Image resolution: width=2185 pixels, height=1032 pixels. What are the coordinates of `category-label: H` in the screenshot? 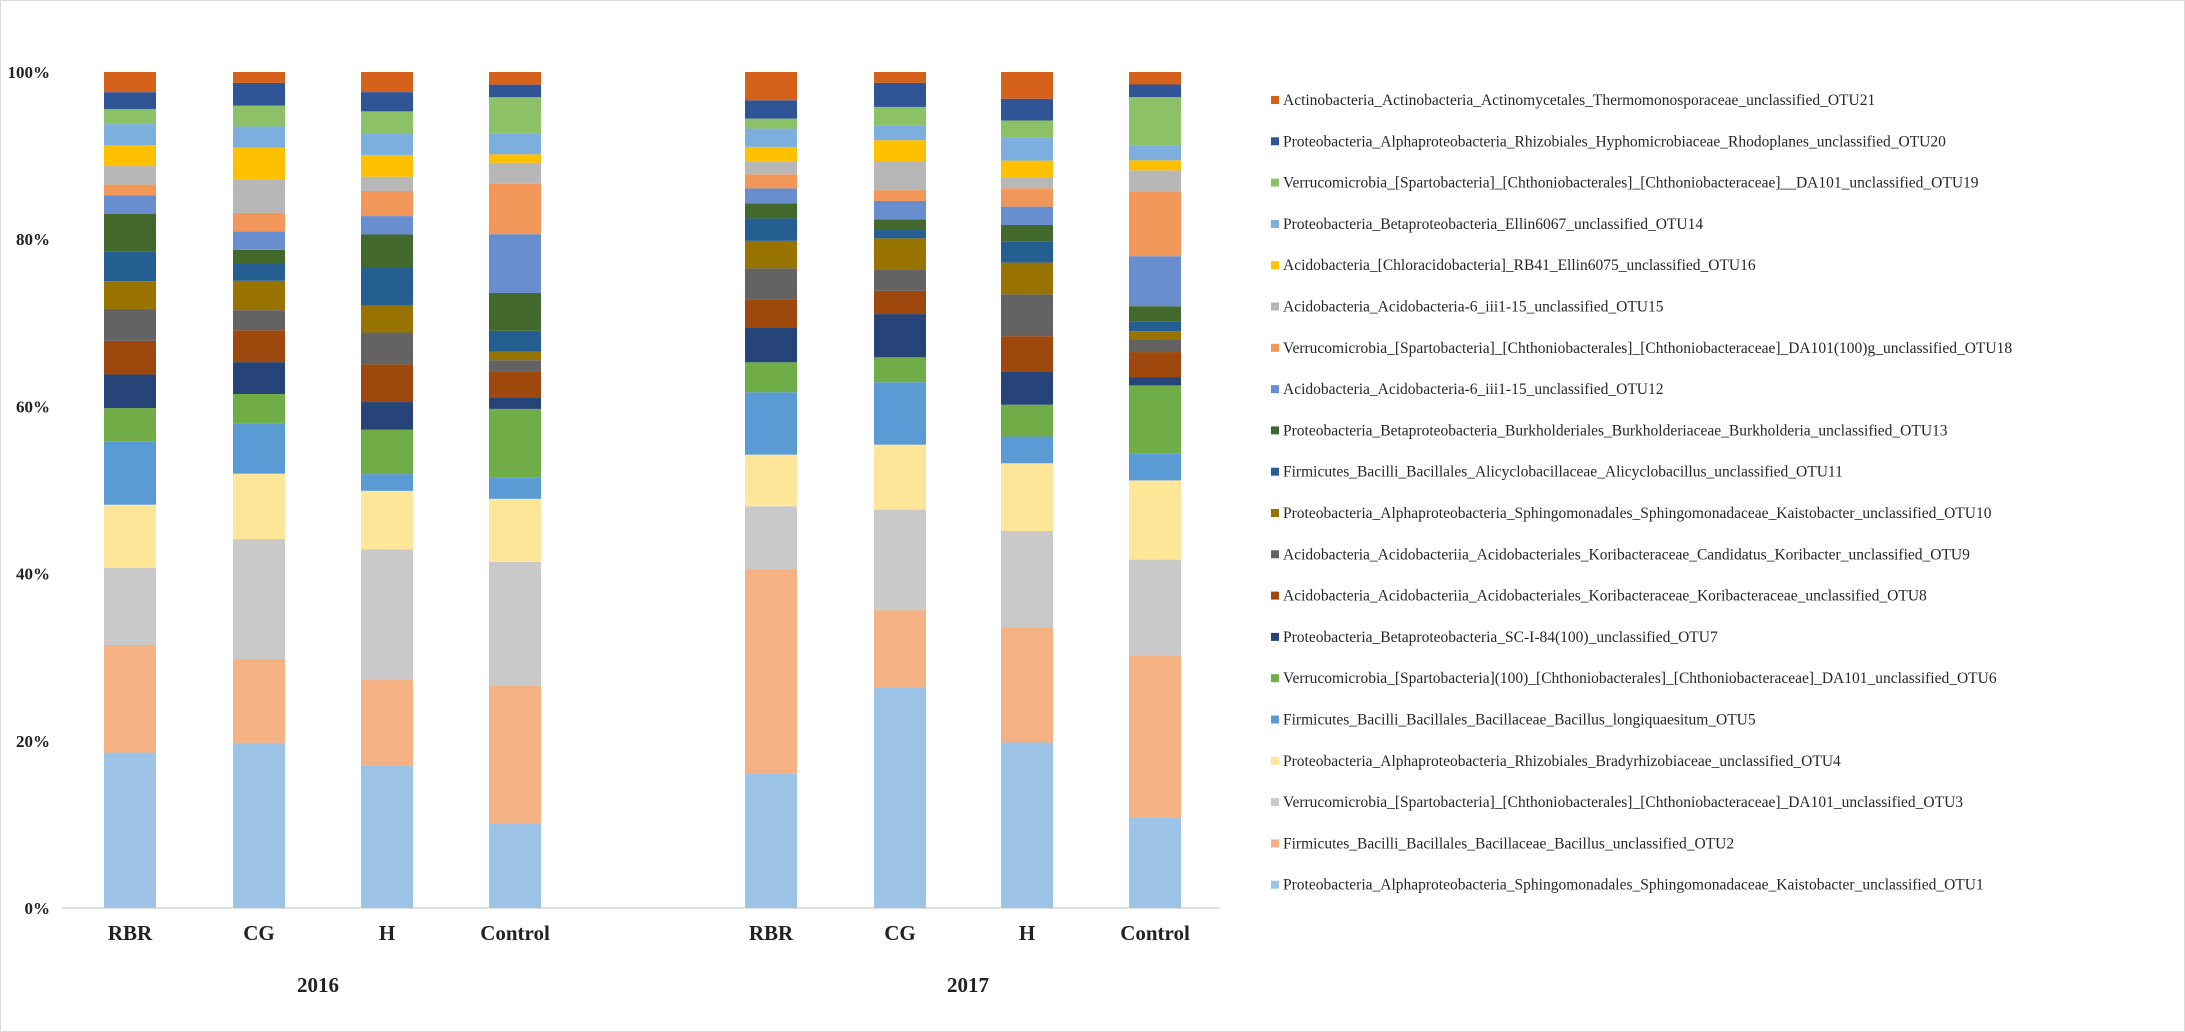 It's located at (1027, 933).